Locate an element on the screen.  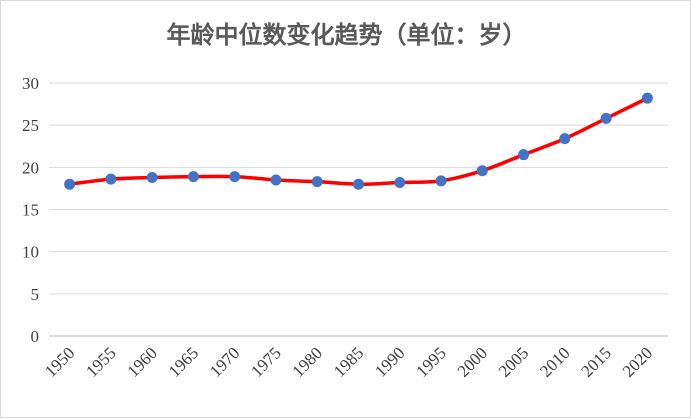
x-tick-label: 1970 is located at coordinates (224, 361).